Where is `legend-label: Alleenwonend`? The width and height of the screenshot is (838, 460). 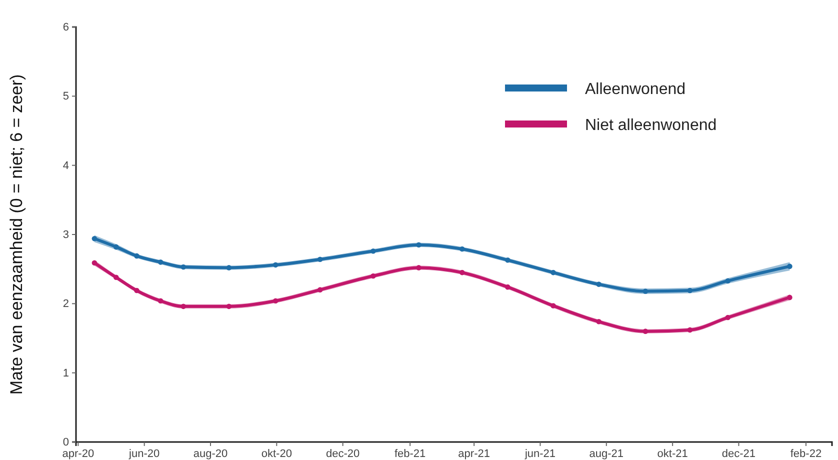 legend-label: Alleenwonend is located at coordinates (635, 89).